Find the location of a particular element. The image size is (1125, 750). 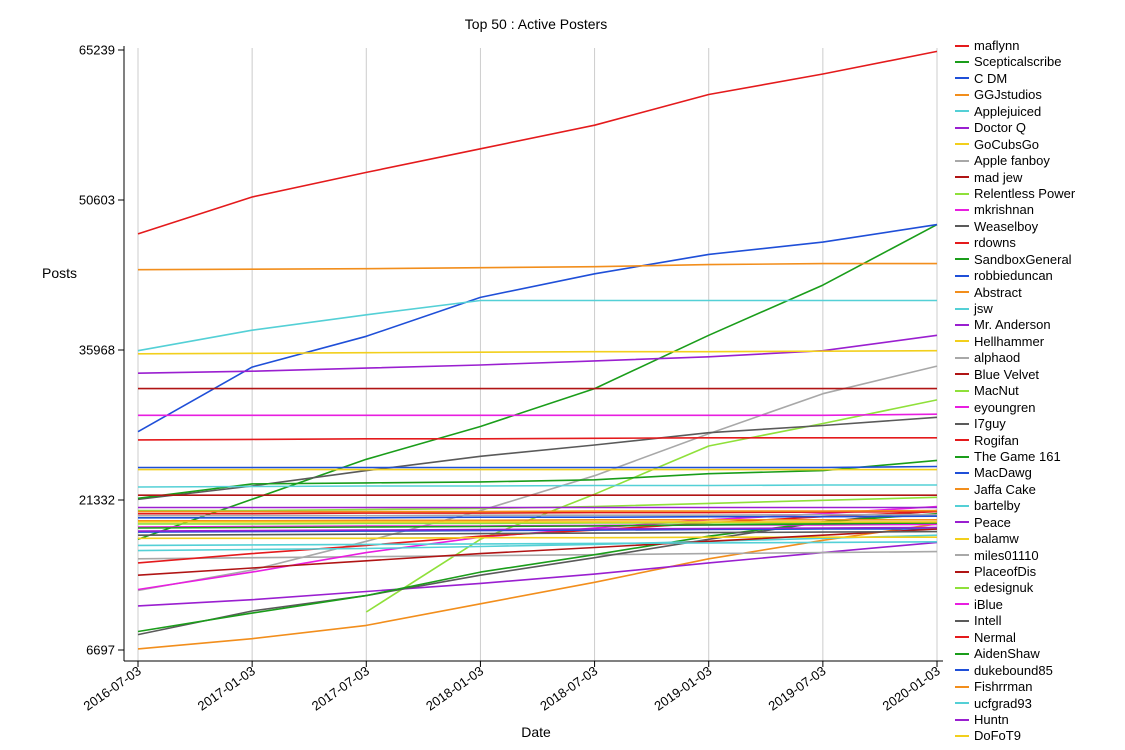

legend-item: Rogifan is located at coordinates (1040, 441).